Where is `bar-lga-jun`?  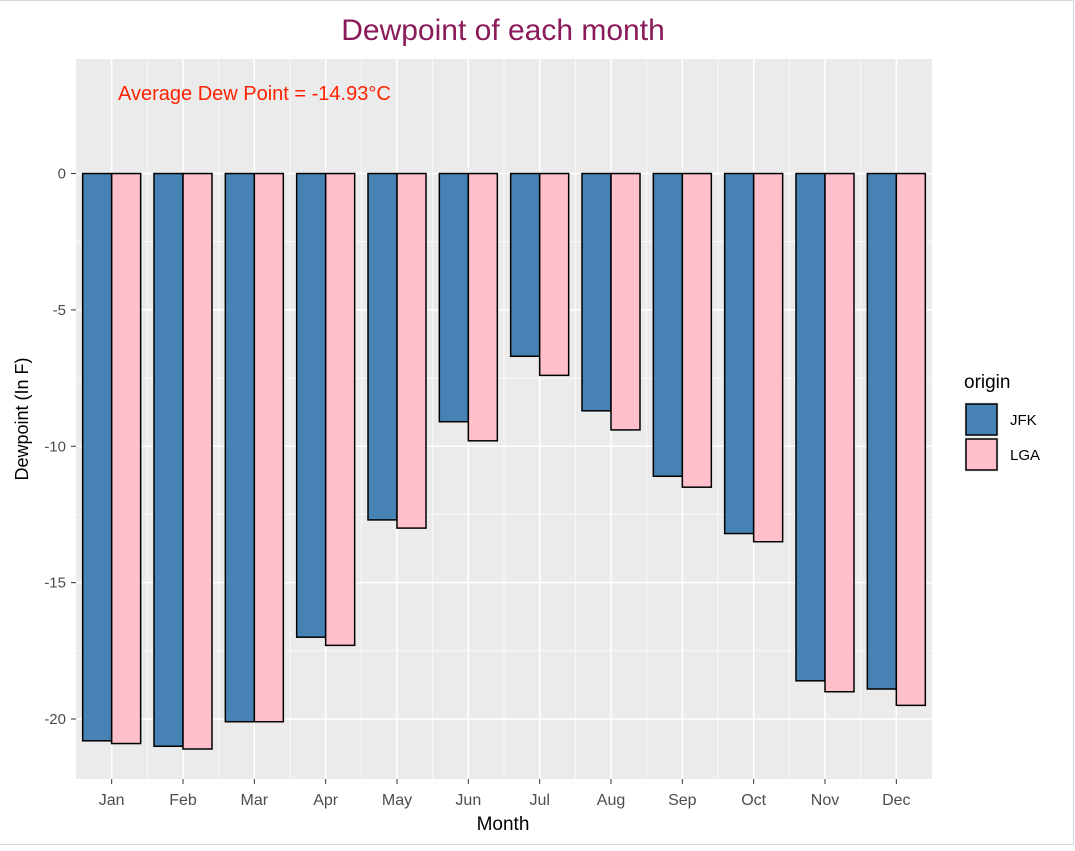 bar-lga-jun is located at coordinates (483, 307).